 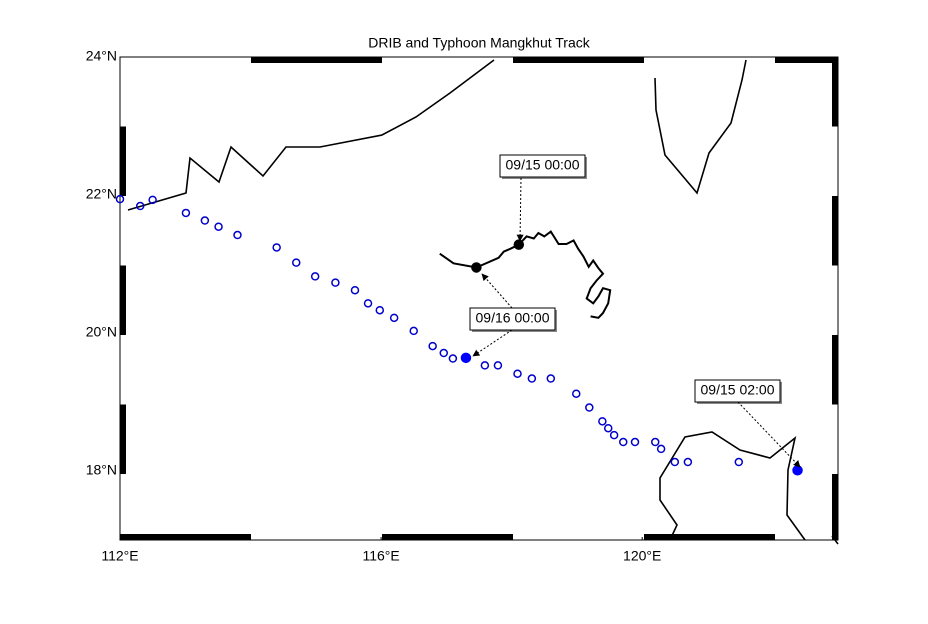 I want to click on chart-title: DRIB and Typhoon Mangkhut Track, so click(x=479, y=43).